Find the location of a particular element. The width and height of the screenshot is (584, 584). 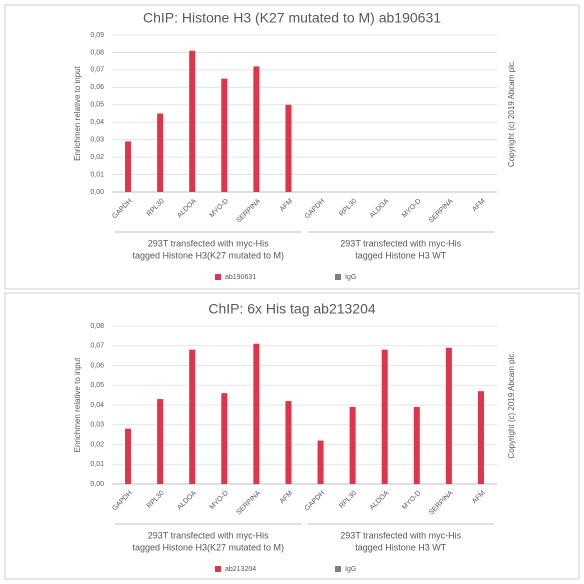

legend-label: ab190631 is located at coordinates (240, 277).